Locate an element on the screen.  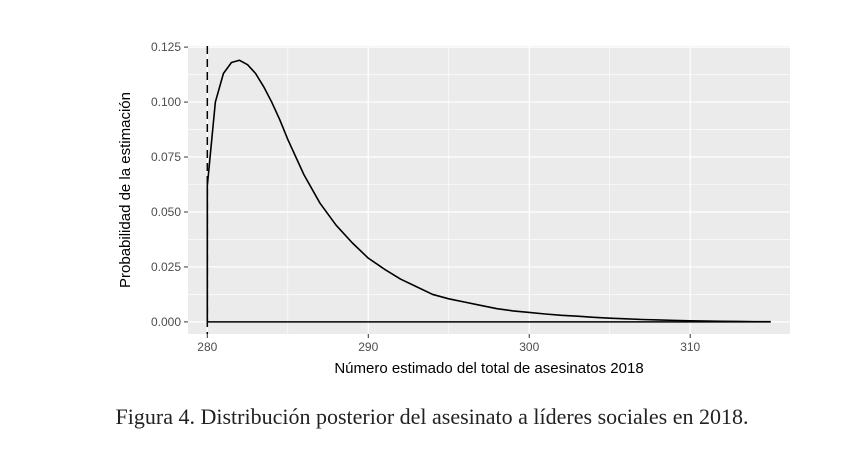
x-axis: 280 290 300 310 is located at coordinates (449, 344).